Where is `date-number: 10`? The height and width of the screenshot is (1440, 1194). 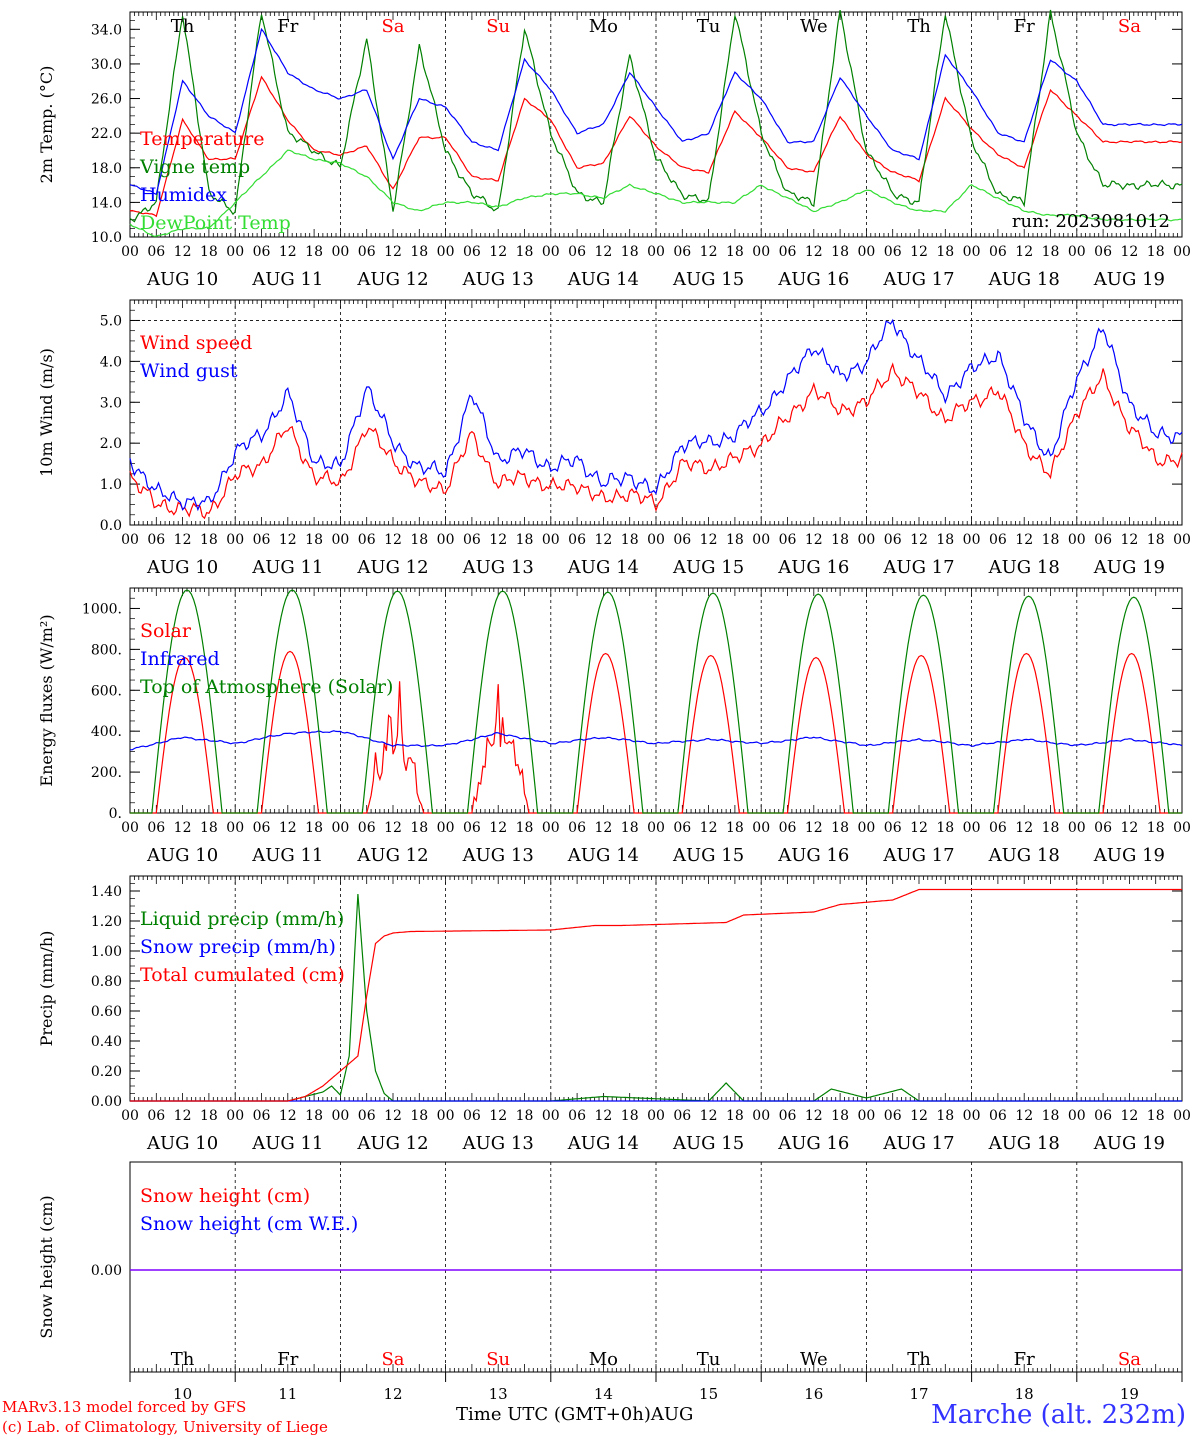
date-number: 10 is located at coordinates (182, 1394).